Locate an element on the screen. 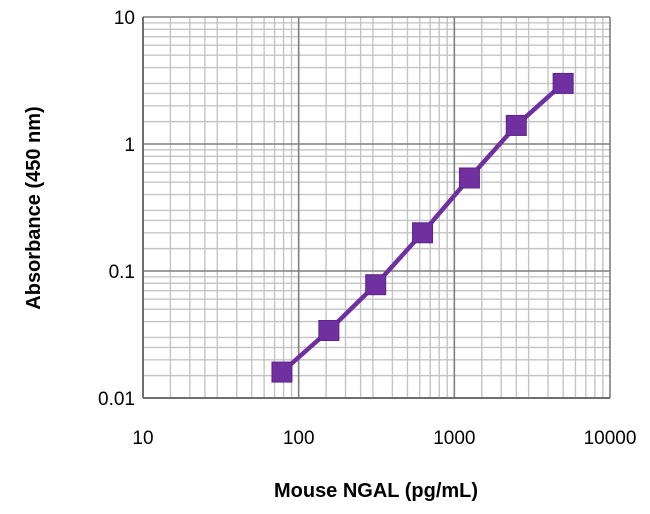 This screenshot has width=650, height=514. x-tick-label: 100 is located at coordinates (299, 438).